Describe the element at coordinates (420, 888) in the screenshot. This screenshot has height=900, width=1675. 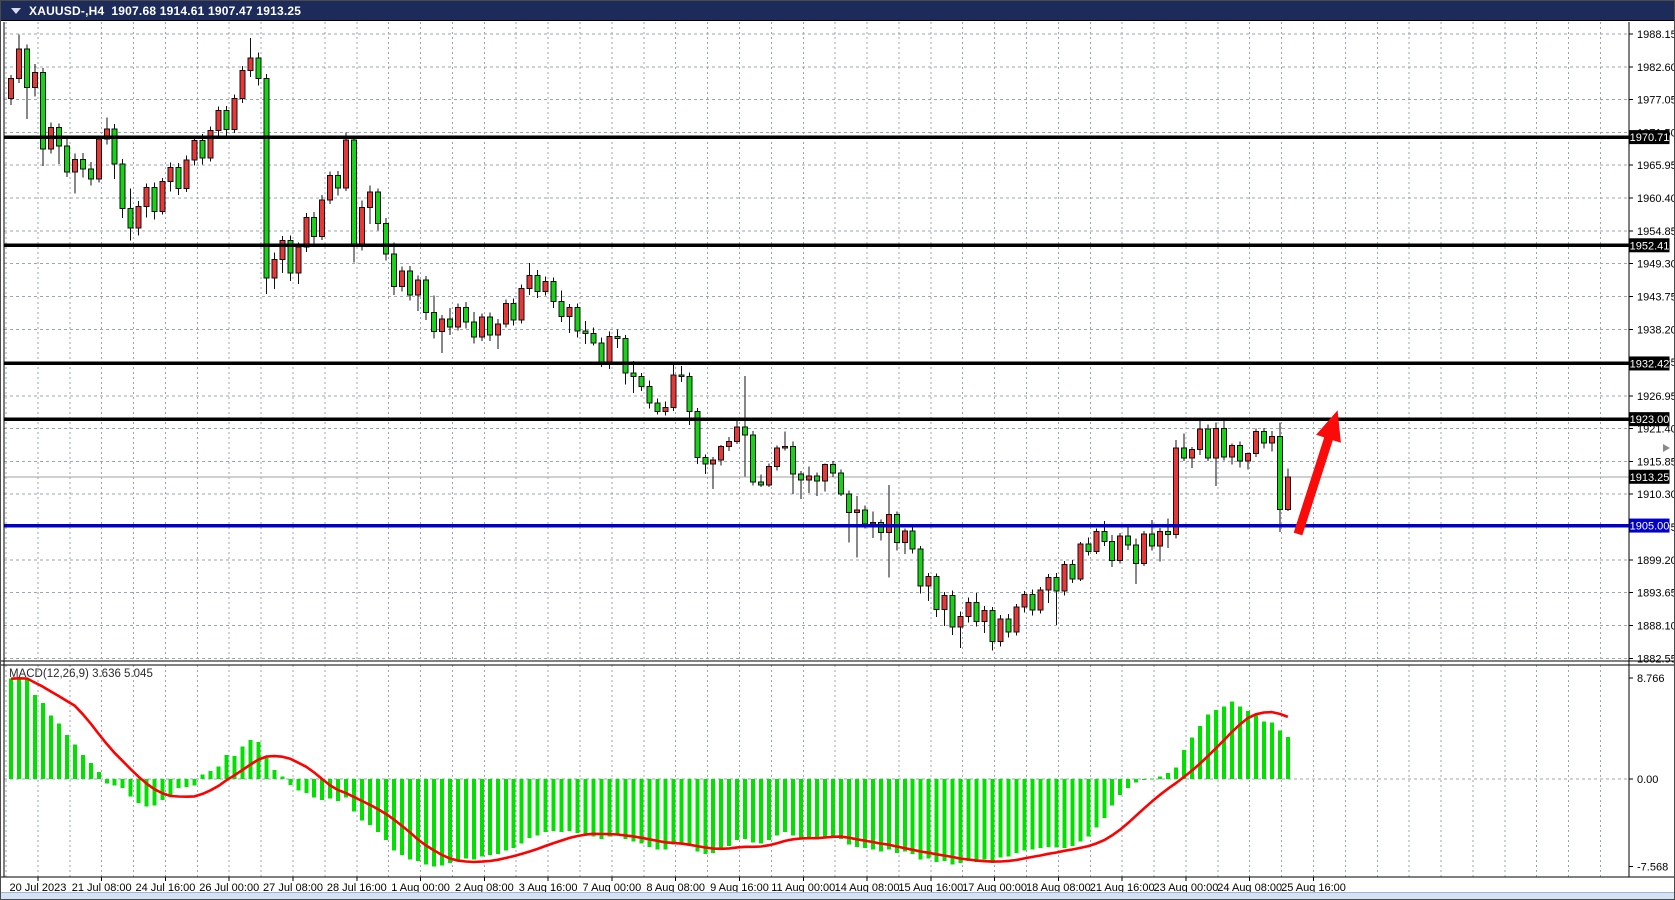
I see `time-tick-label: 1 Aug 00:00` at that location.